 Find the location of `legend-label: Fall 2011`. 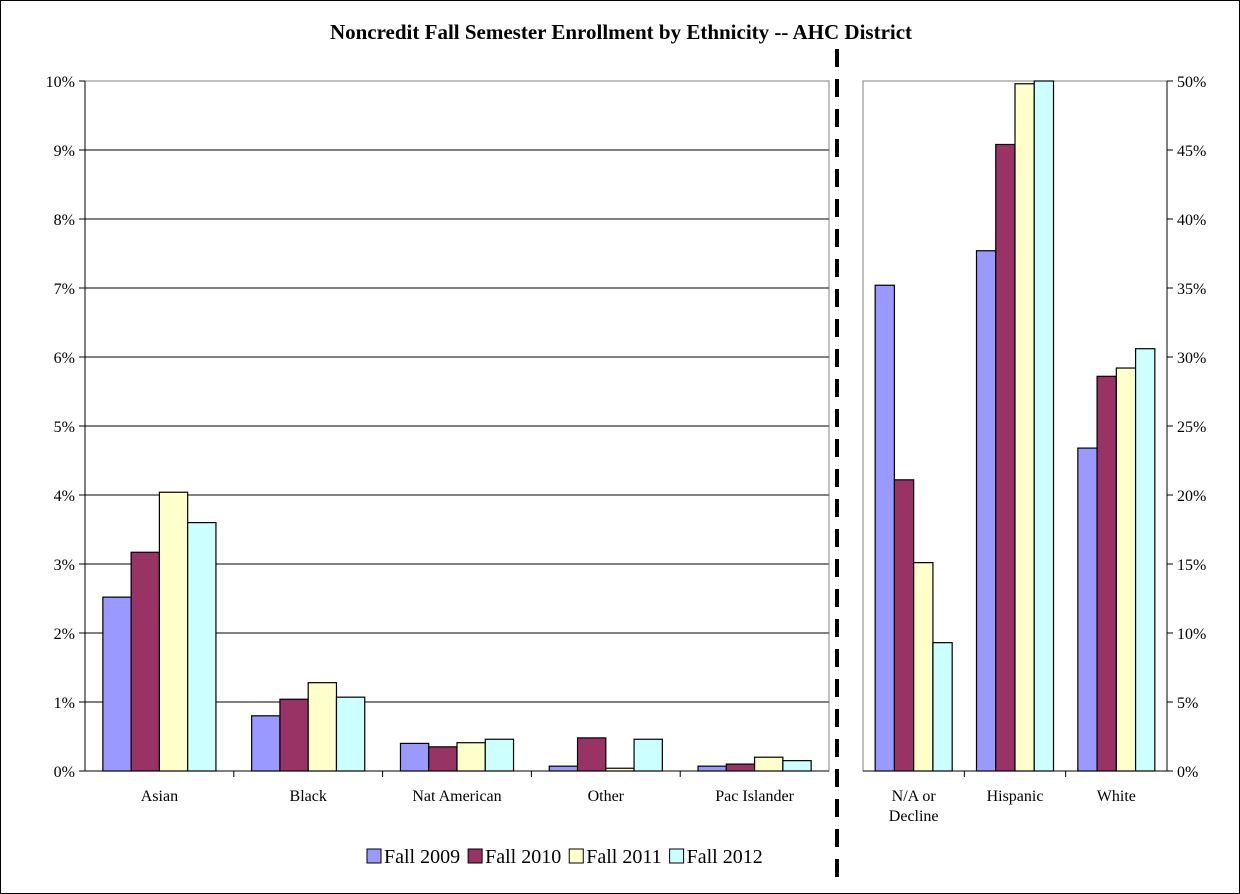

legend-label: Fall 2011 is located at coordinates (623, 857).